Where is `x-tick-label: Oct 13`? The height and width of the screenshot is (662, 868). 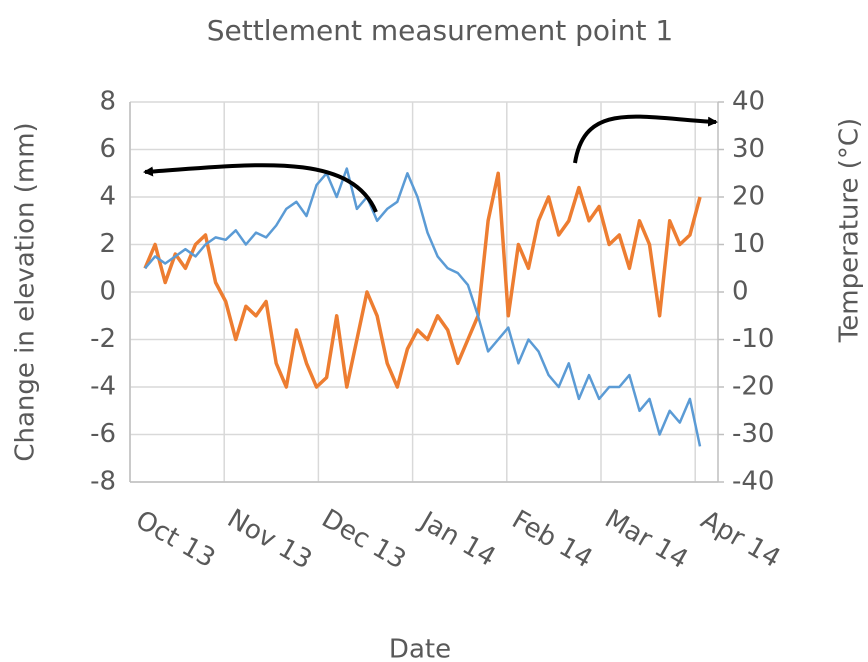 x-tick-label: Oct 13 is located at coordinates (175, 539).